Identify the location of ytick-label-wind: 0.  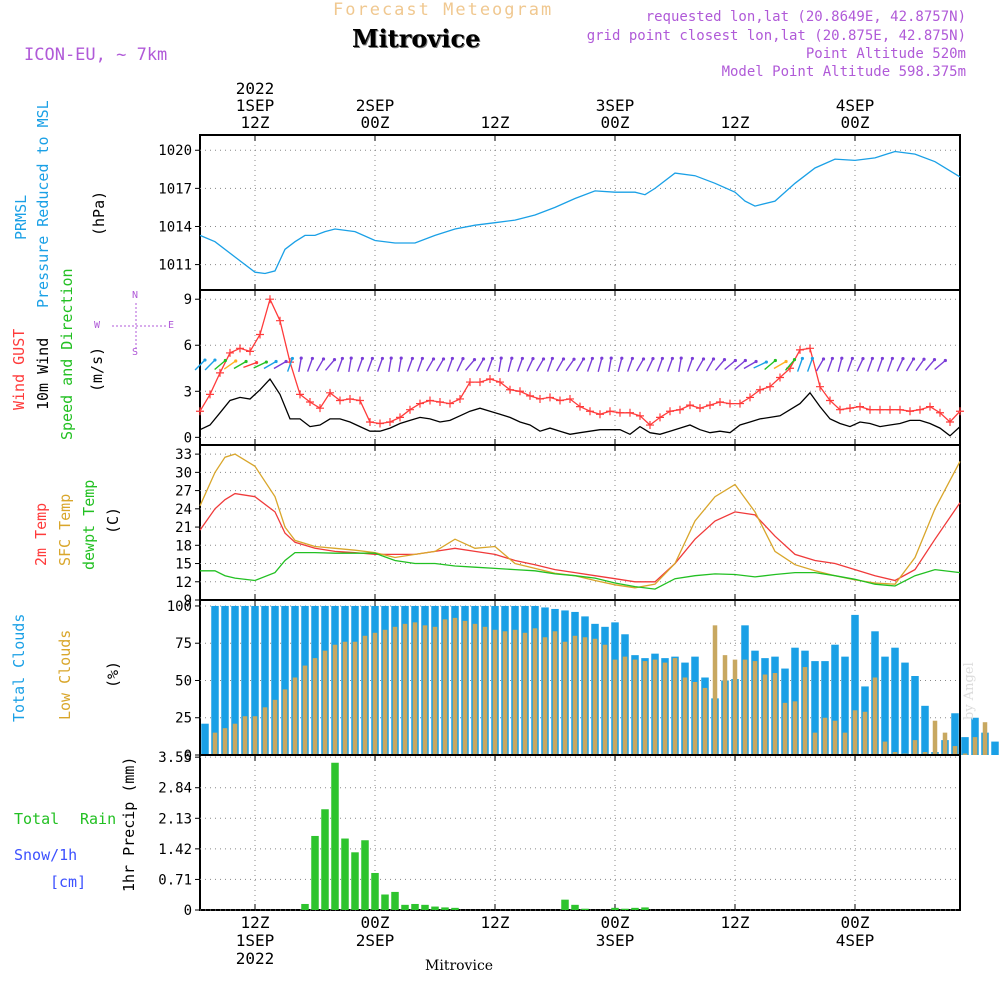
(188, 438).